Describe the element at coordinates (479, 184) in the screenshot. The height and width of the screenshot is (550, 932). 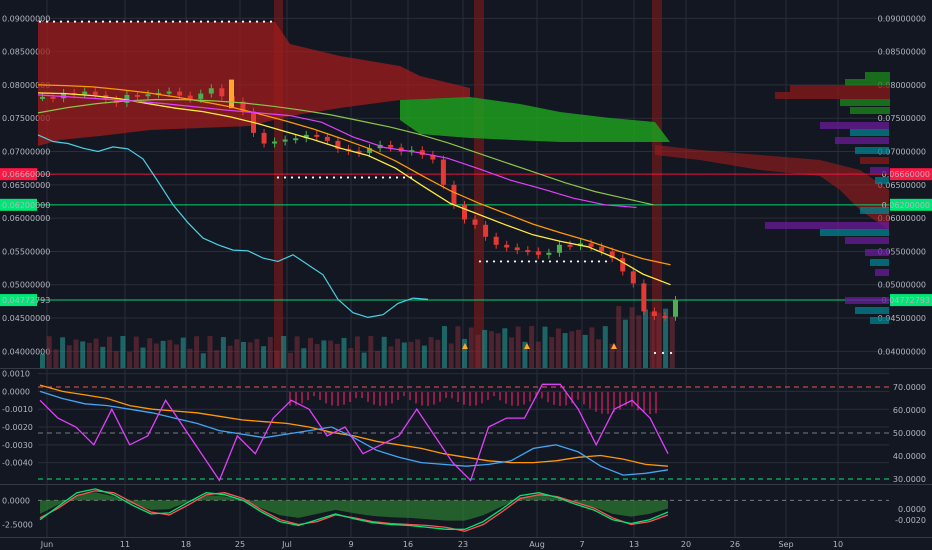
I see `highlight-band` at that location.